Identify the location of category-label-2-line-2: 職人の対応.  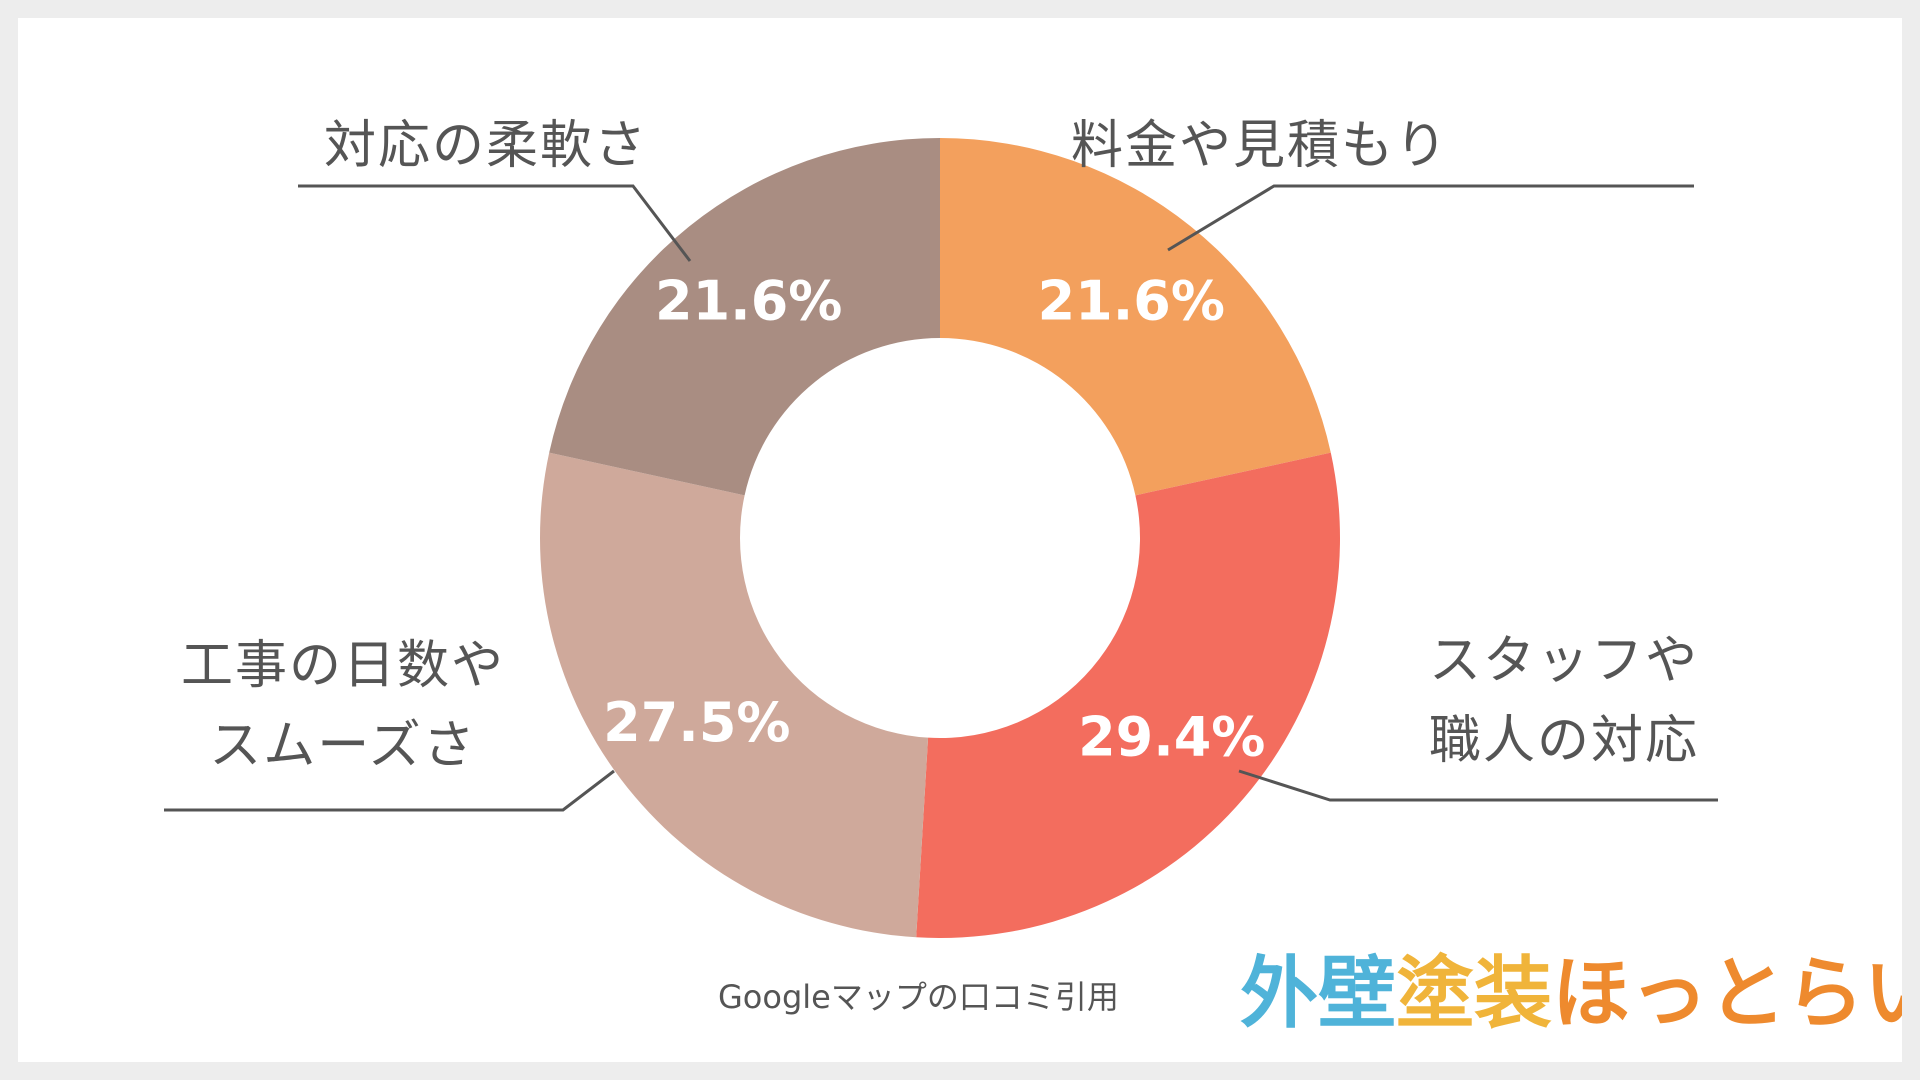
(1564, 741).